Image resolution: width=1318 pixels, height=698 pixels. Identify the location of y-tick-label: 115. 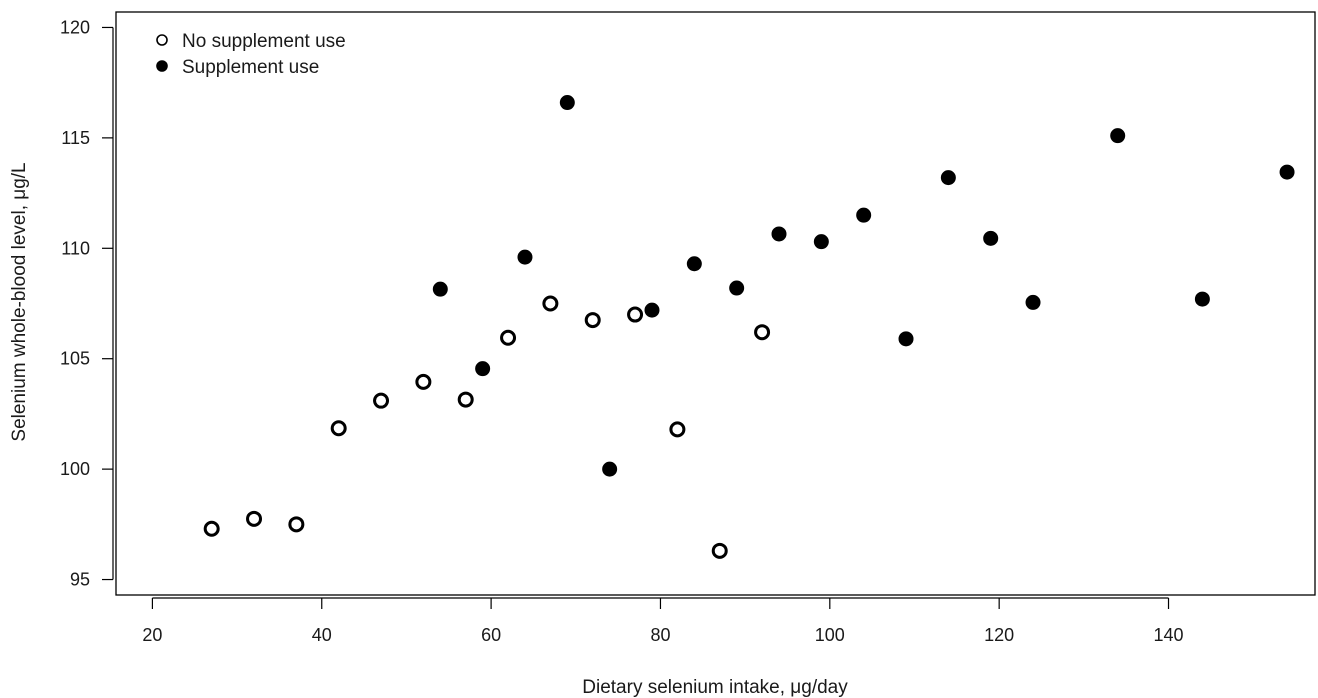
(75, 138).